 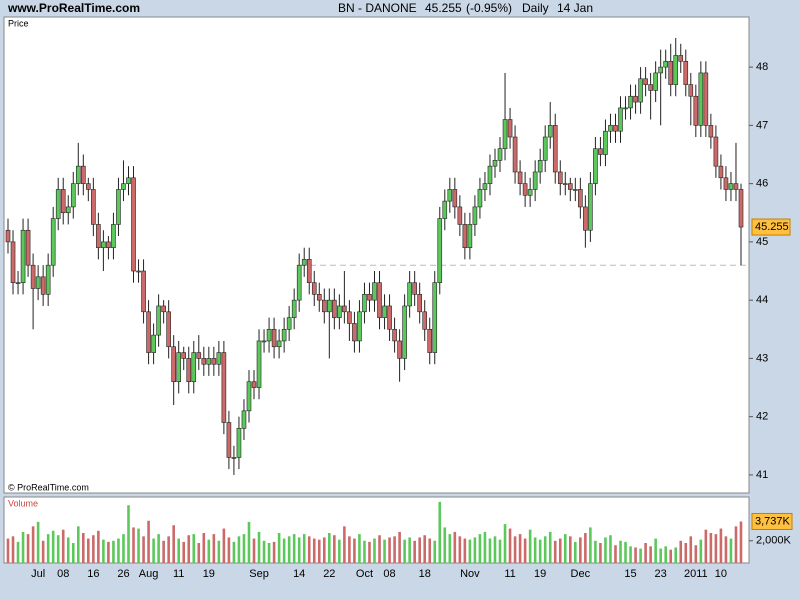 I want to click on date: 14 Jan, so click(x=575, y=8).